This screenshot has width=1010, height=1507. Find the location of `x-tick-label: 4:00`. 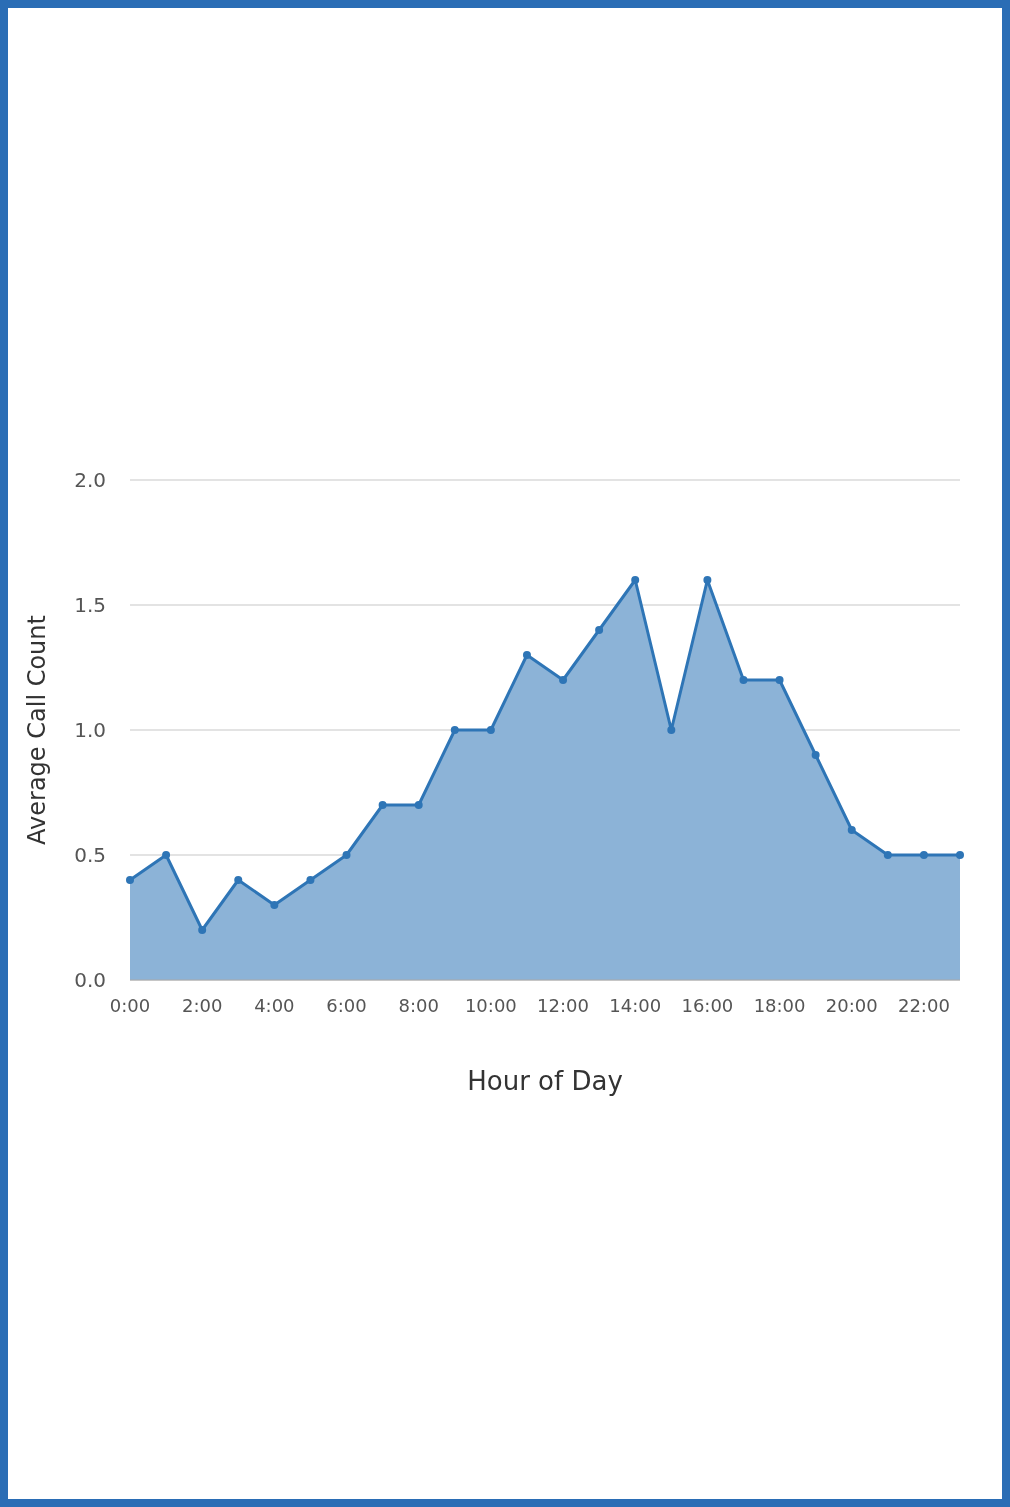

x-tick-label: 4:00 is located at coordinates (274, 1005).